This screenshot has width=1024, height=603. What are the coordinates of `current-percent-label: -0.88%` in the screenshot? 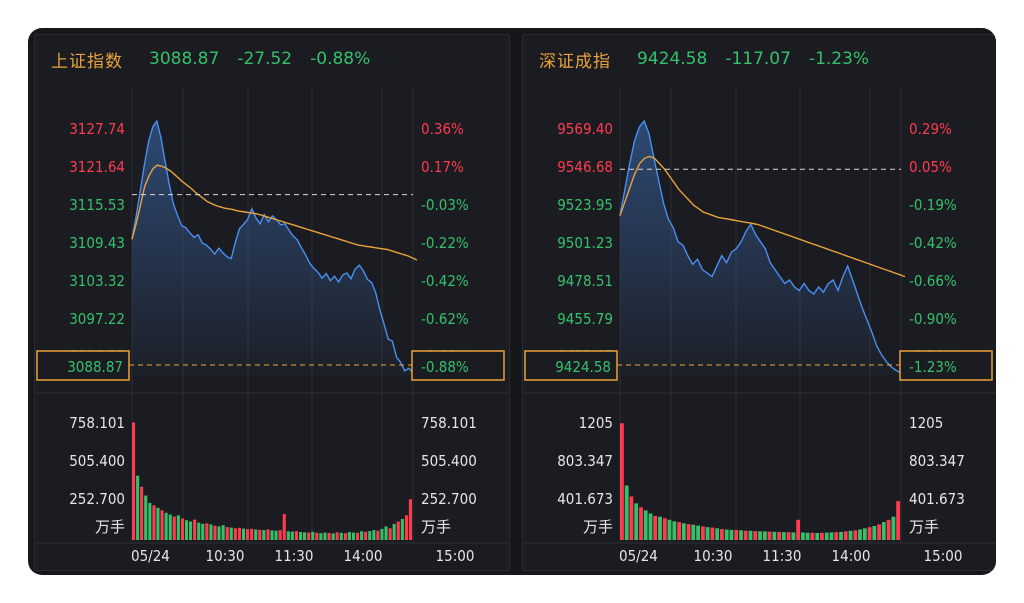 It's located at (445, 367).